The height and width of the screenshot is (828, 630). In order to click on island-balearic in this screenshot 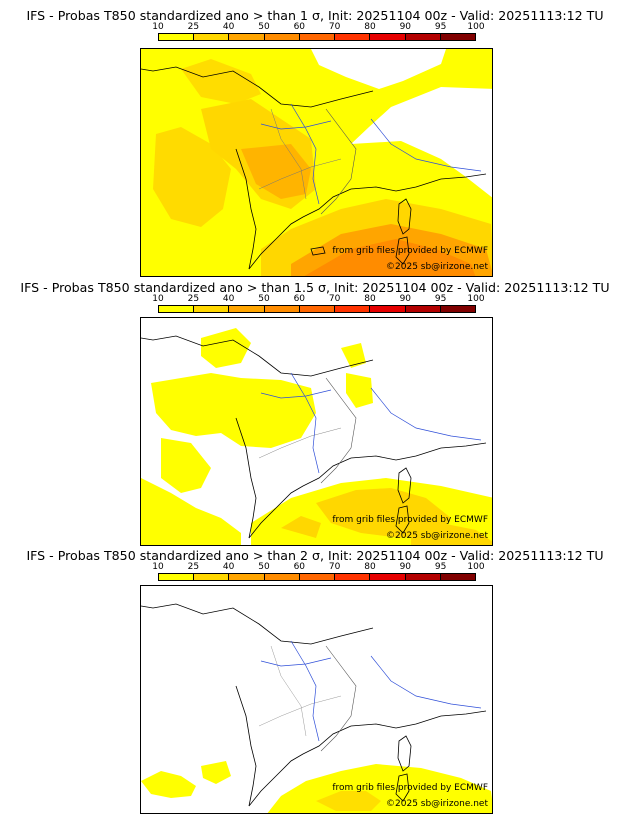, I will do `click(318, 251)`.